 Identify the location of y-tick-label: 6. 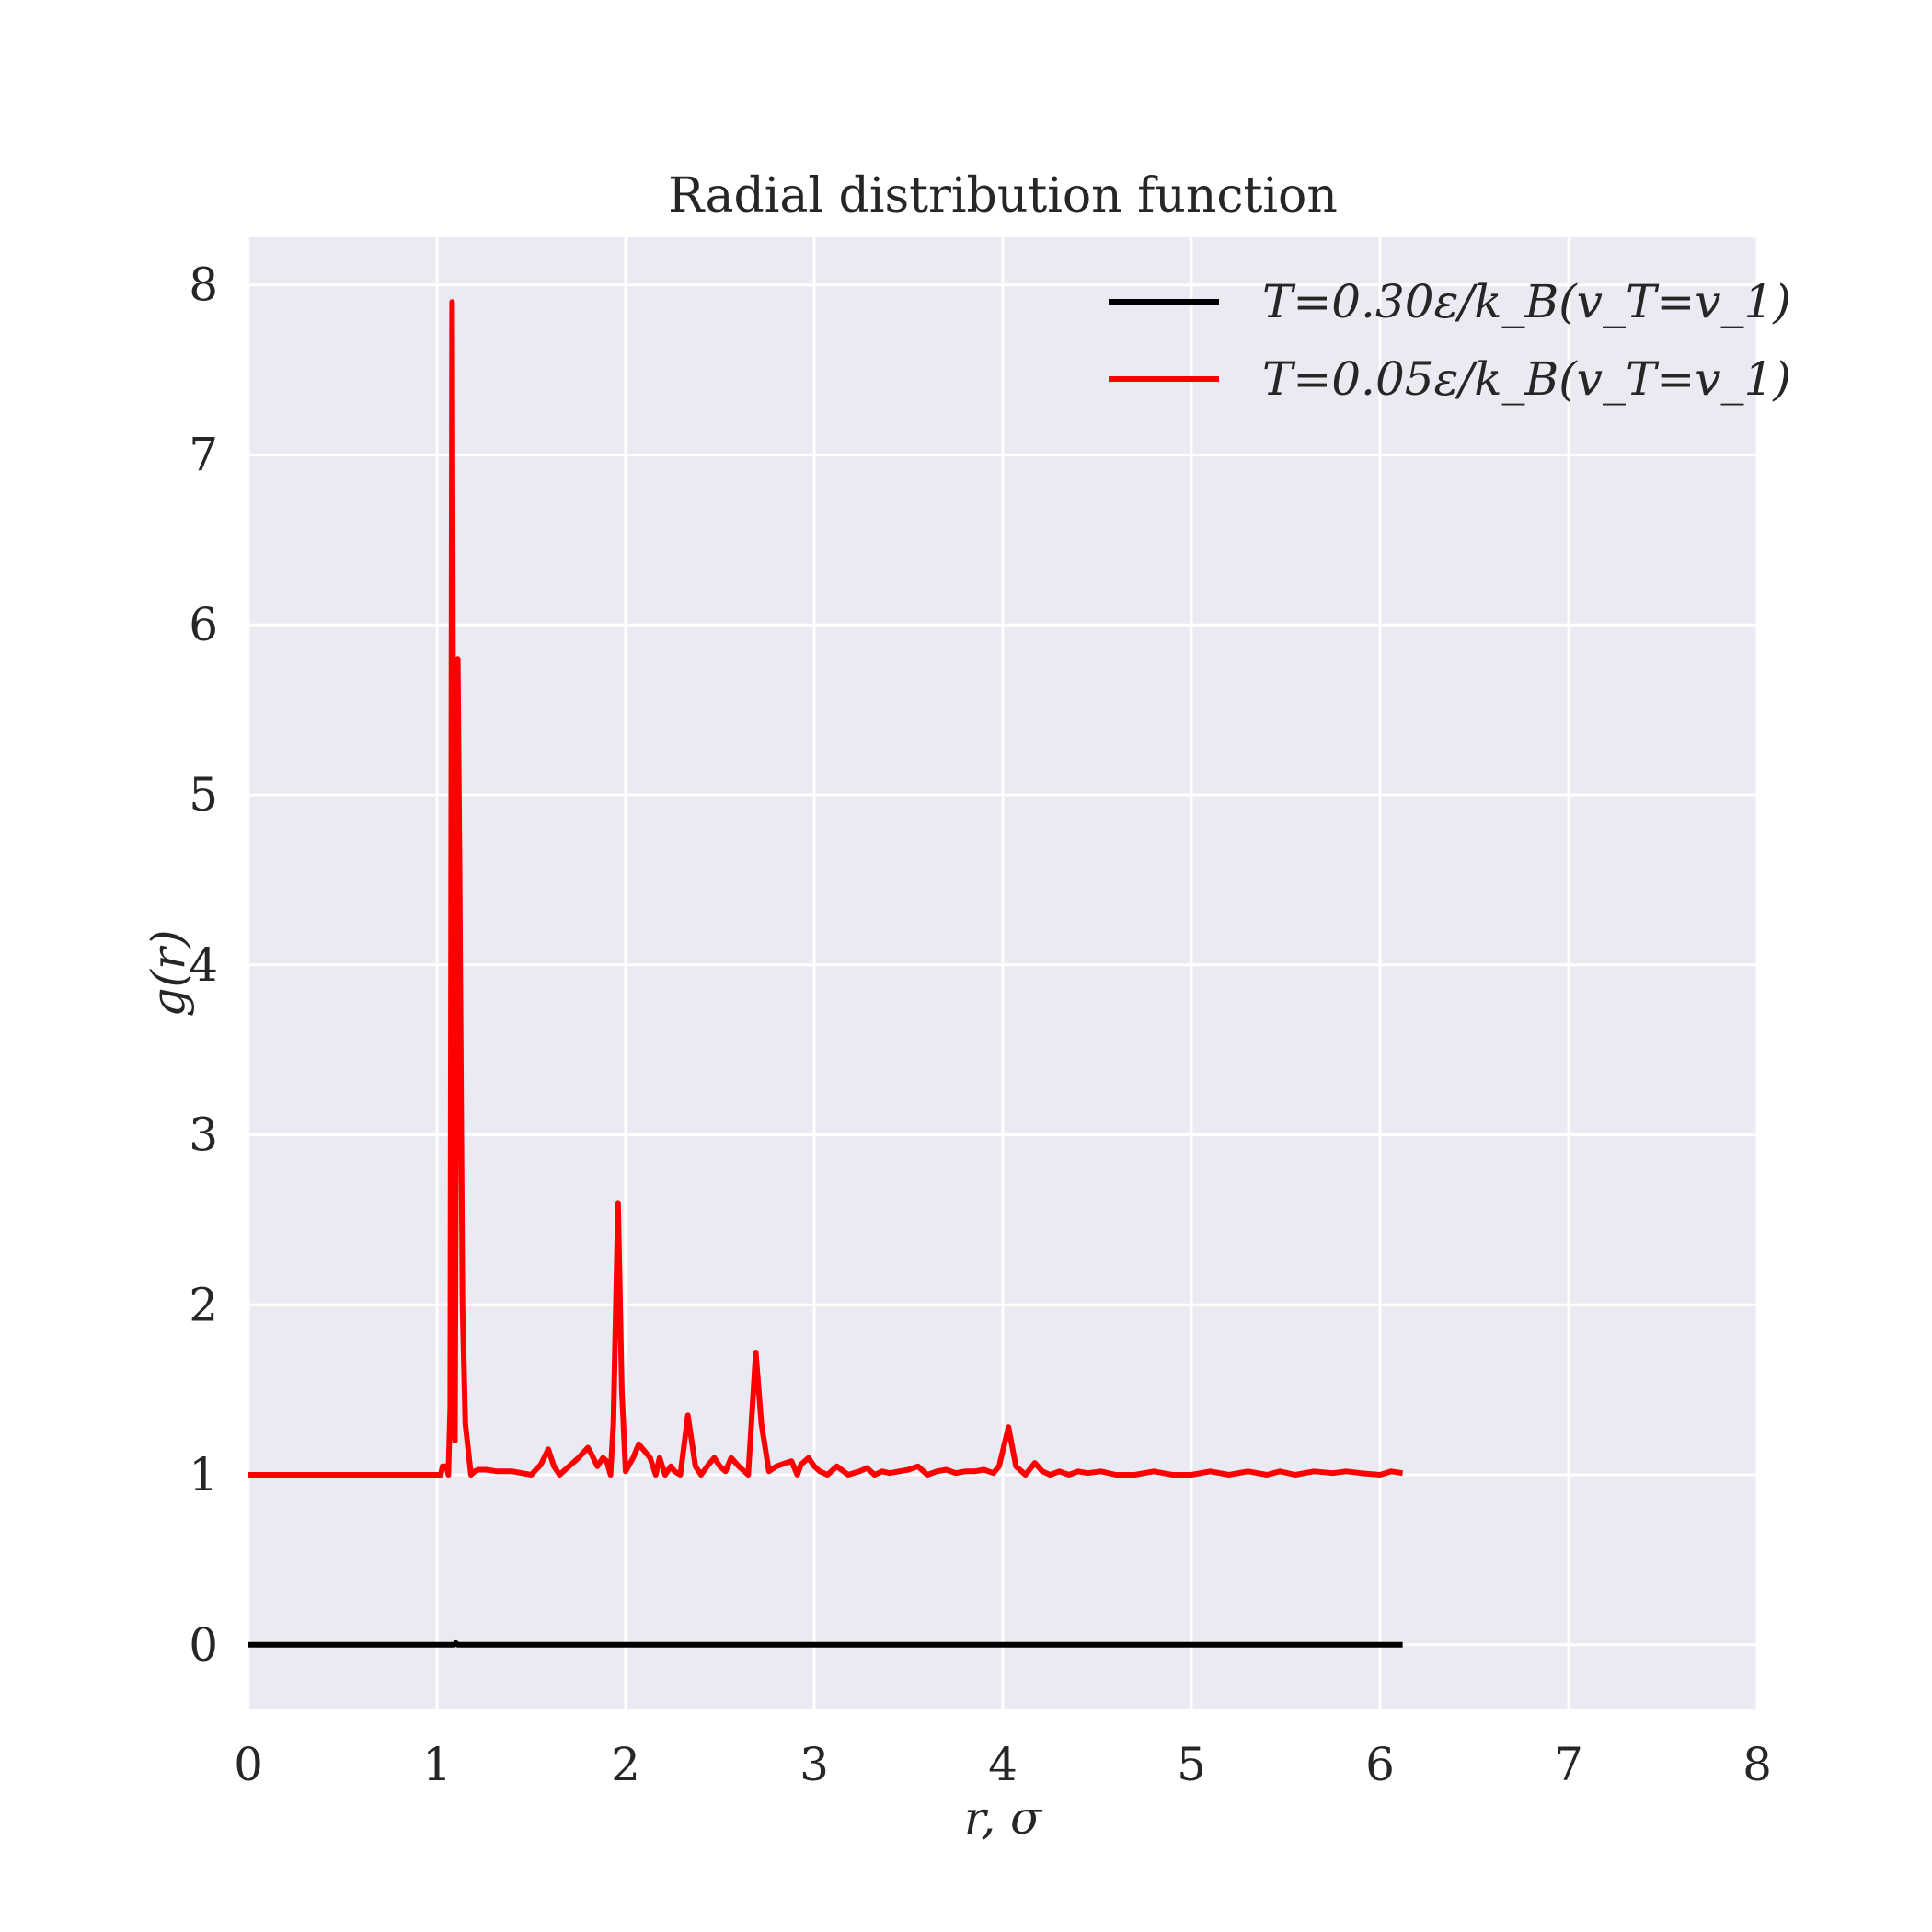
(203, 624).